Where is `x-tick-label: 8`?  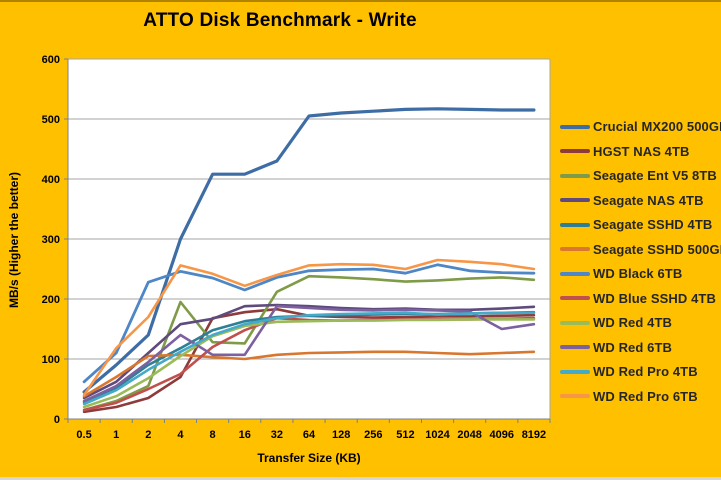 x-tick-label: 8 is located at coordinates (213, 435).